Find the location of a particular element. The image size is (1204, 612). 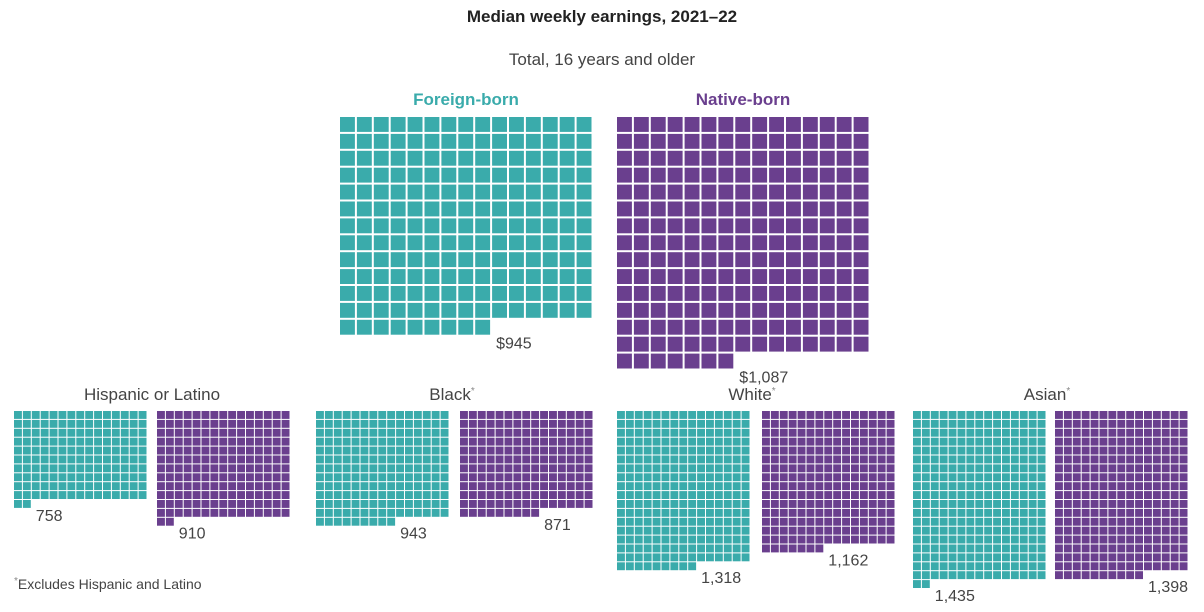

value-label-waffle-asian-native-born: 1,398 is located at coordinates (1168, 587).